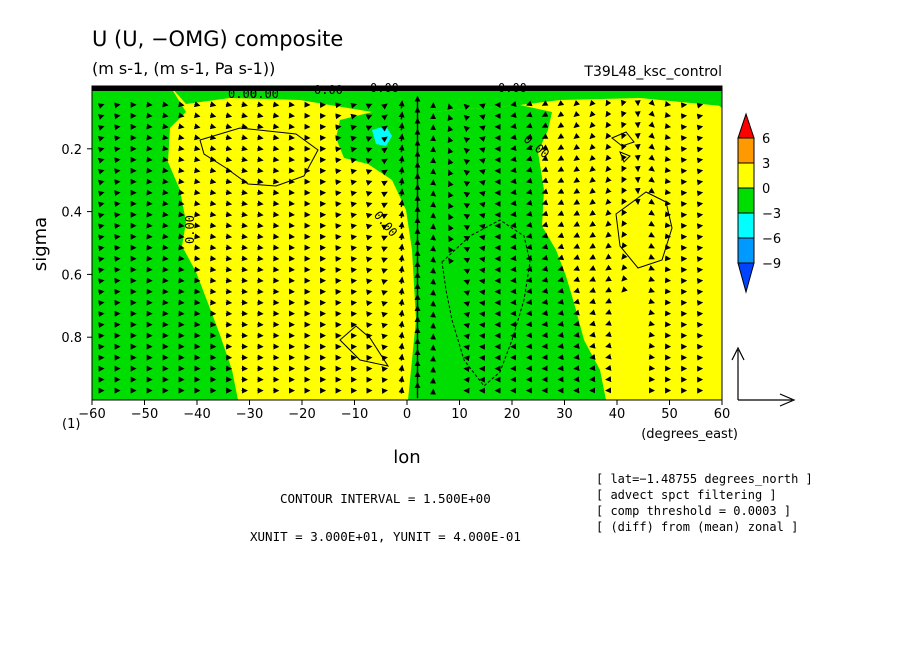 Image resolution: width=904 pixels, height=654 pixels. Describe the element at coordinates (652, 72) in the screenshot. I see `run-name: T39L48_ksc_control` at that location.